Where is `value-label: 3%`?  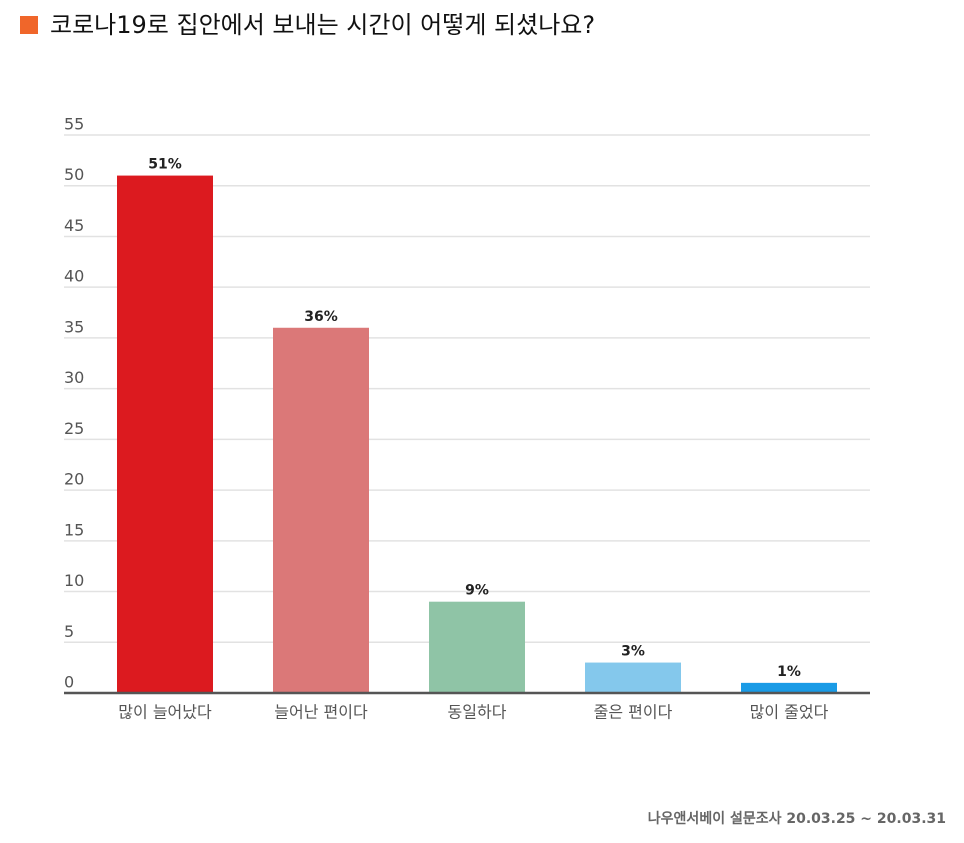 value-label: 3% is located at coordinates (633, 652).